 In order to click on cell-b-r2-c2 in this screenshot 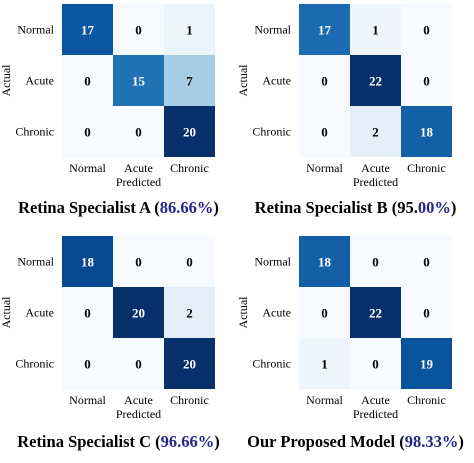, I will do `click(426, 131)`.